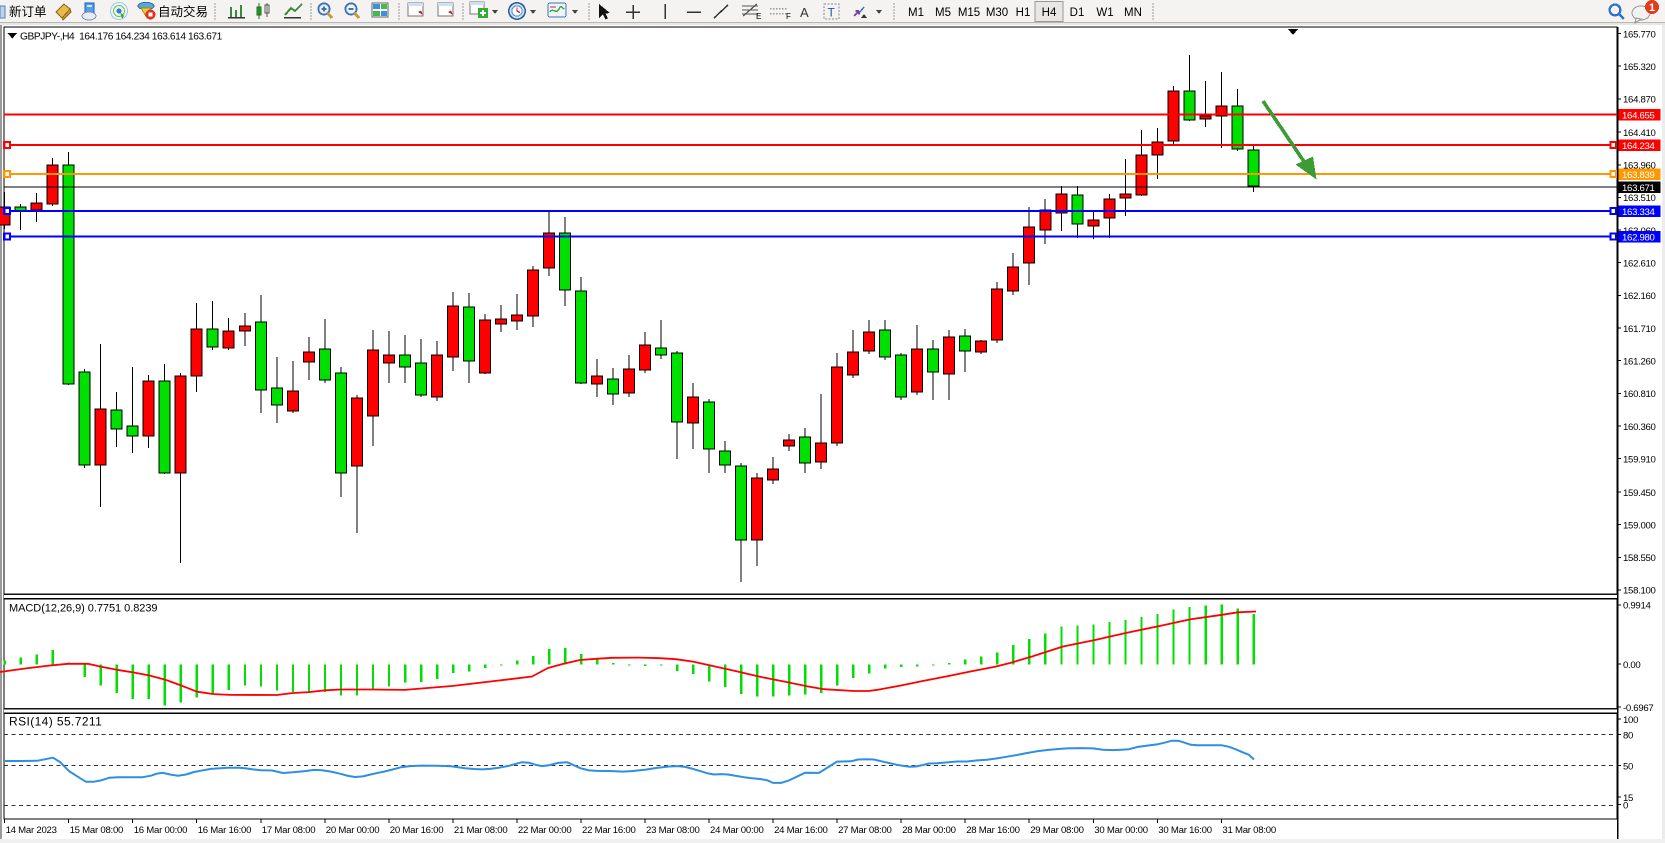  What do you see at coordinates (183, 11) in the screenshot?
I see `svg-text: 自动交易` at bounding box center [183, 11].